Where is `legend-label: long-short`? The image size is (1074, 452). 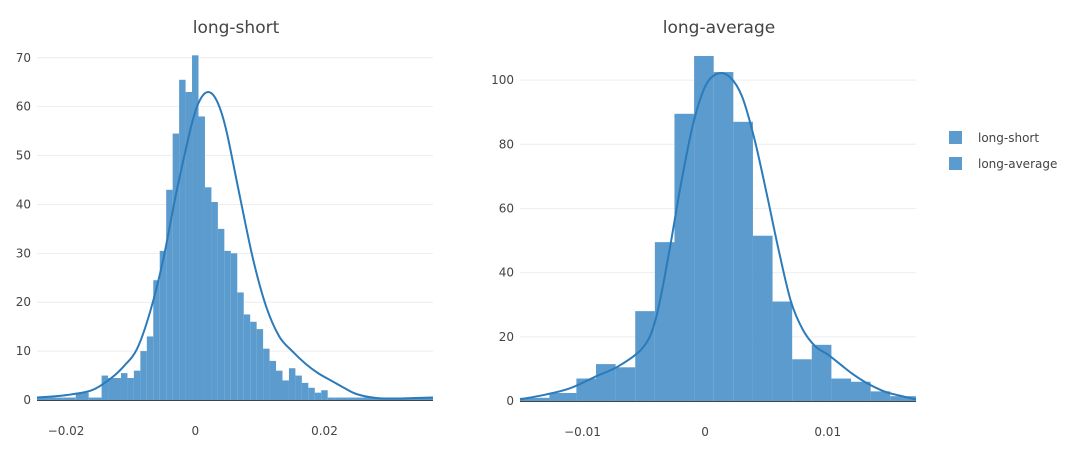 legend-label: long-short is located at coordinates (1008, 138).